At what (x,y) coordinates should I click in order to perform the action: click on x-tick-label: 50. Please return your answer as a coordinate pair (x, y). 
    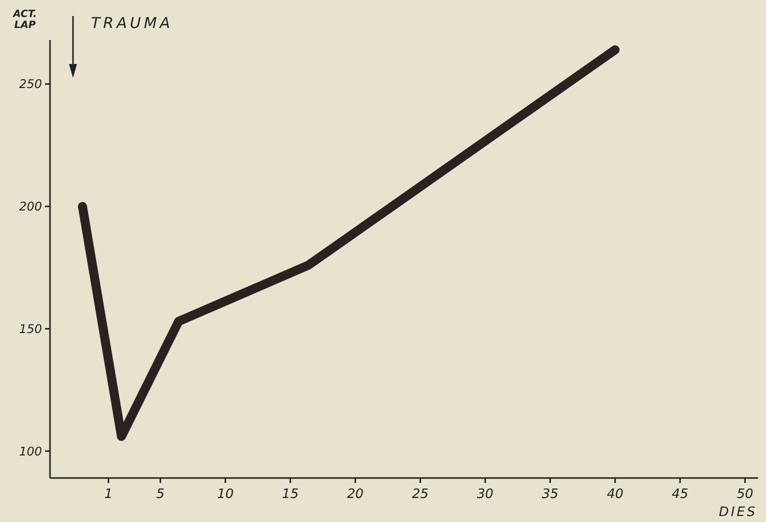
    Looking at the image, I should click on (745, 494).